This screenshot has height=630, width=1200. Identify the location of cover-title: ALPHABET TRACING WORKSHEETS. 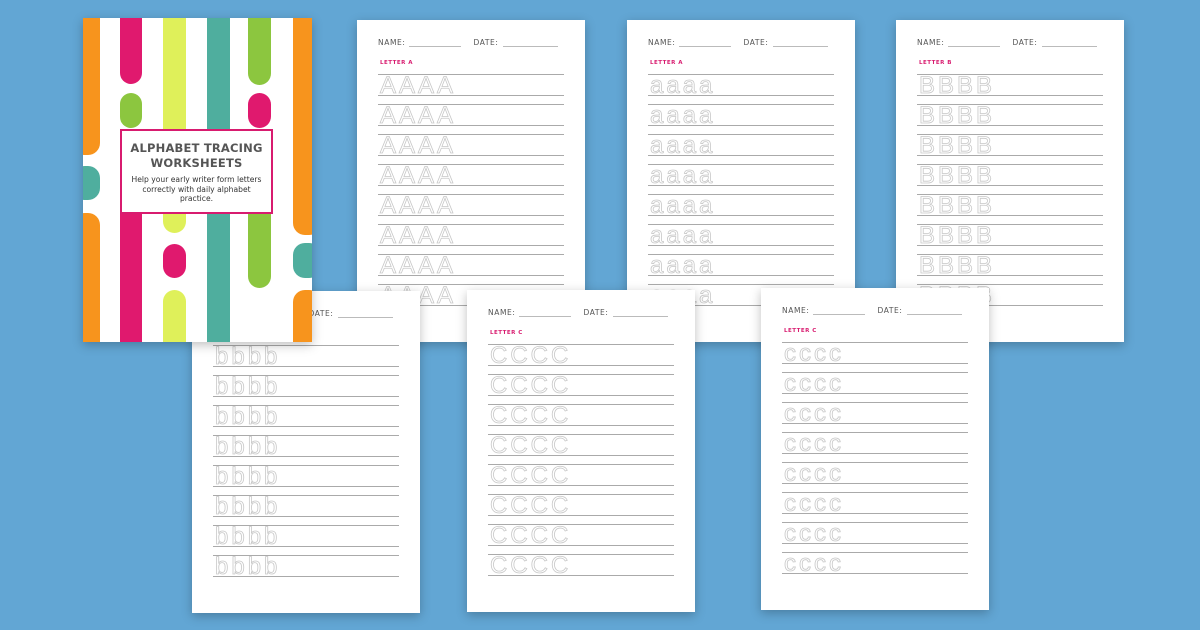
(196, 155).